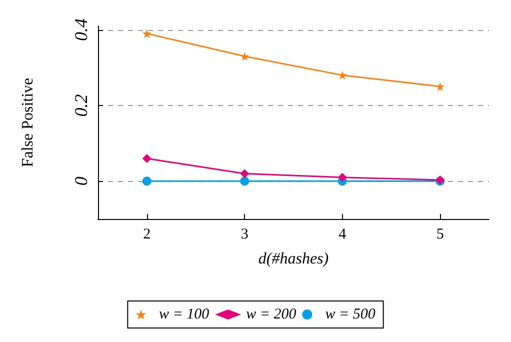 This screenshot has height=342, width=511. What do you see at coordinates (350, 314) in the screenshot?
I see `legend-label: w = 500` at bounding box center [350, 314].